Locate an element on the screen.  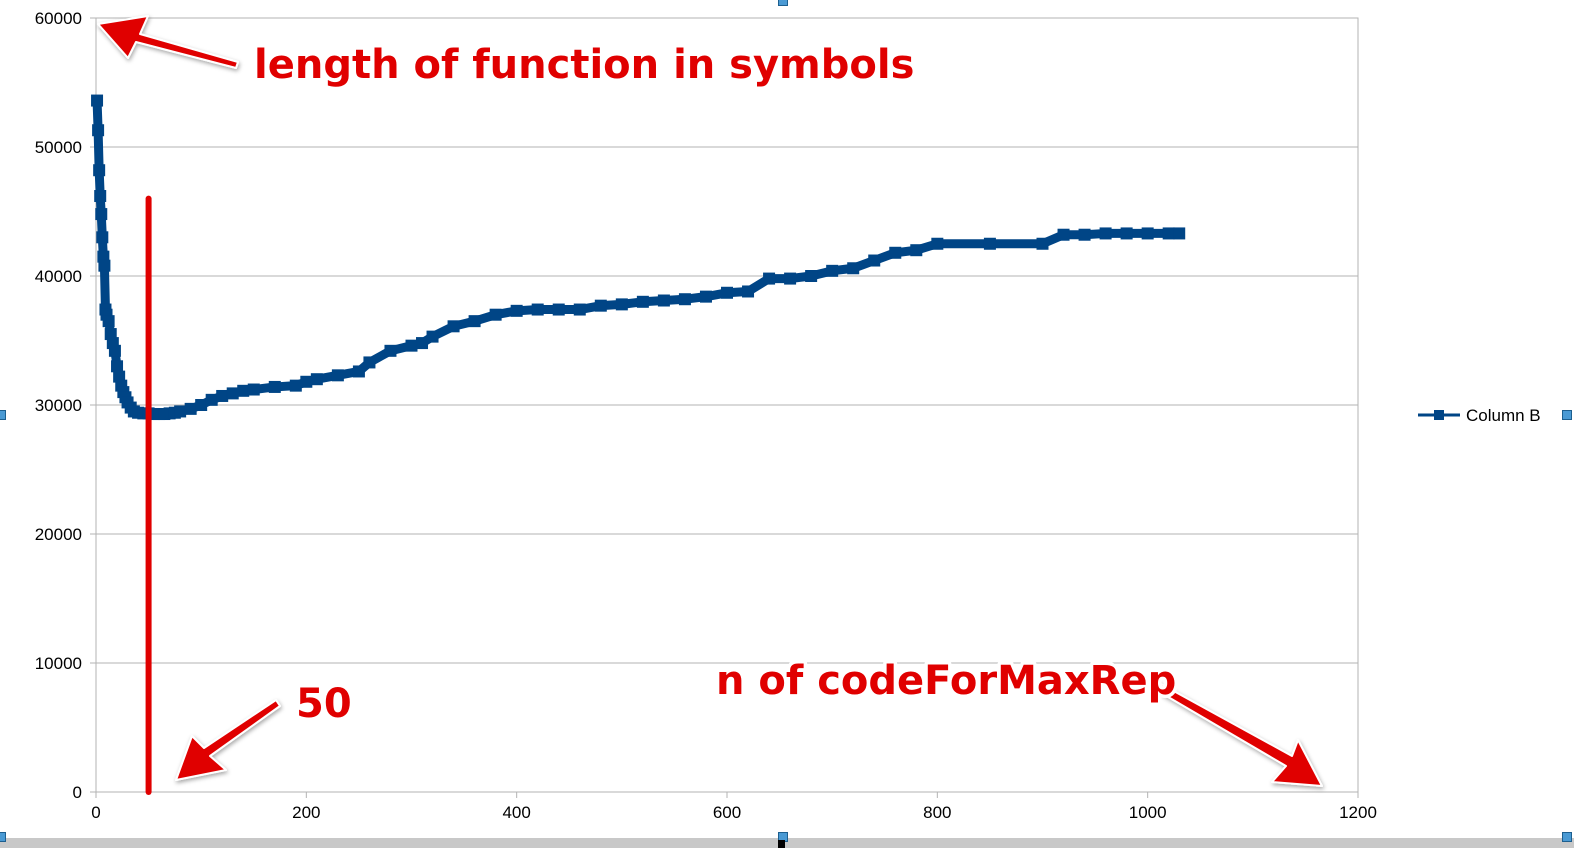
legend-marker-icon is located at coordinates (1439, 415).